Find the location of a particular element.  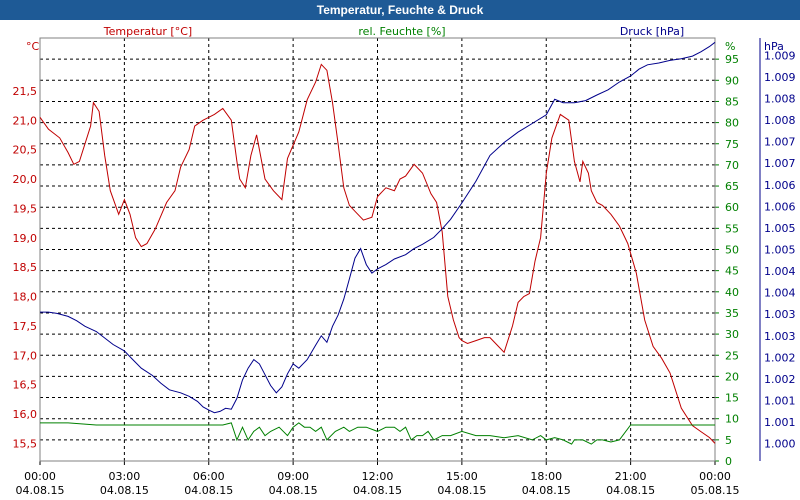

pressure-unit-label: hPa is located at coordinates (774, 46).